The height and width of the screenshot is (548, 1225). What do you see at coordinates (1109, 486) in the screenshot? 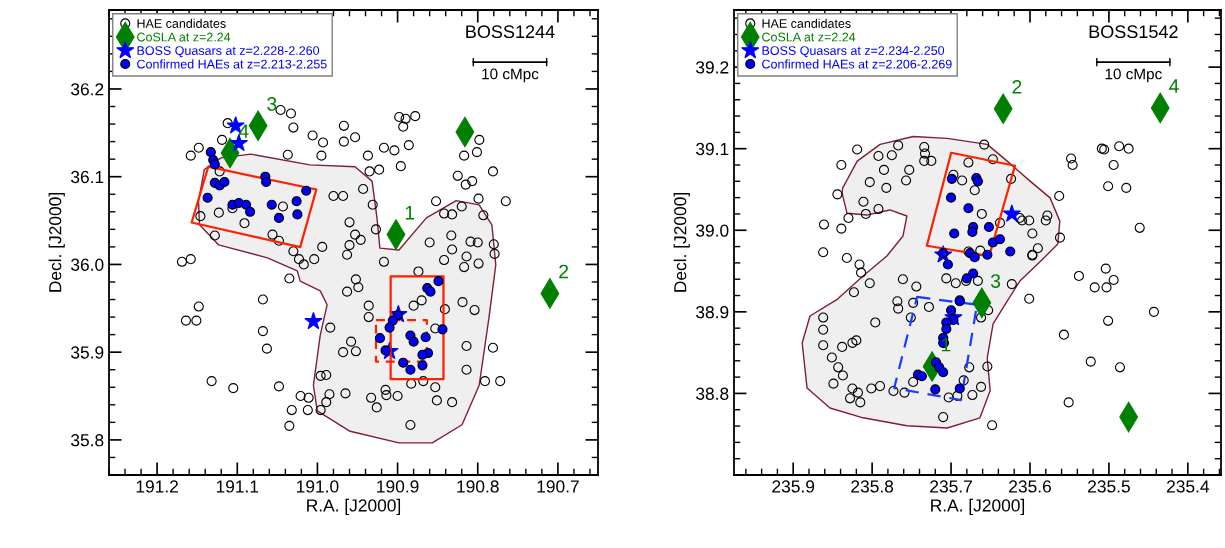
I see `x-tick-label: 235.5` at bounding box center [1109, 486].